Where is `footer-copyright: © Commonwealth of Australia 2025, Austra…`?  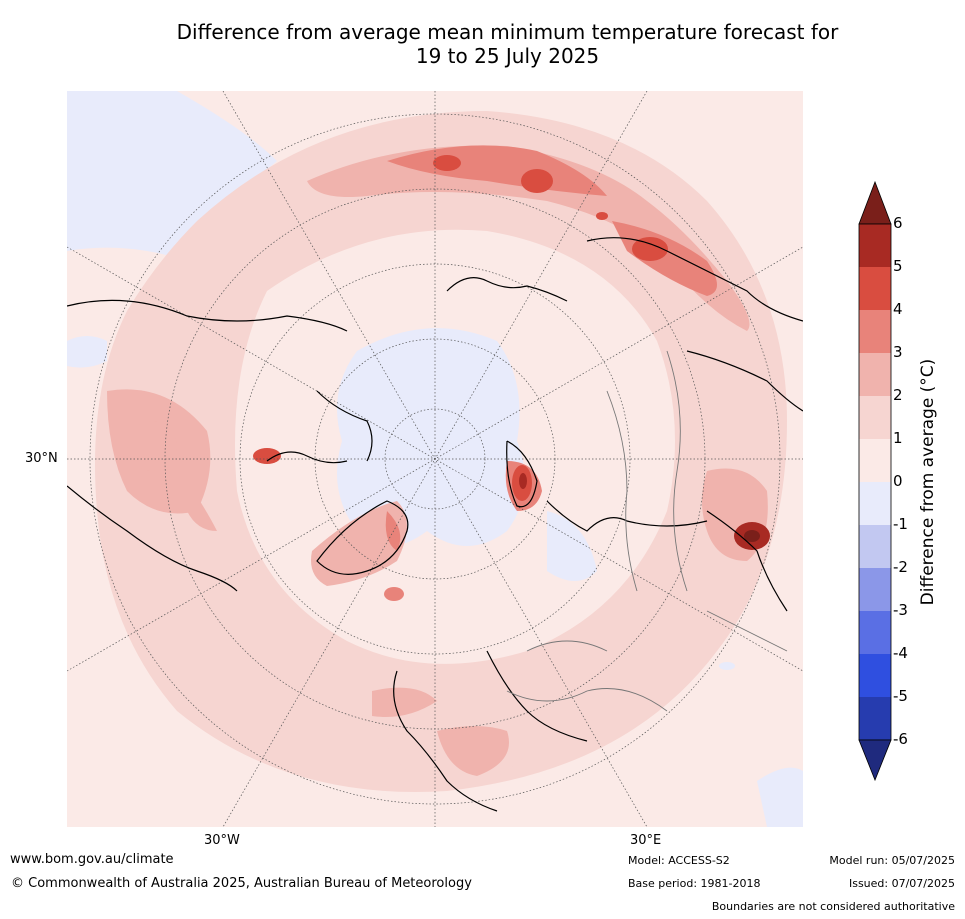 footer-copyright: © Commonwealth of Australia 2025, Austra… is located at coordinates (241, 883).